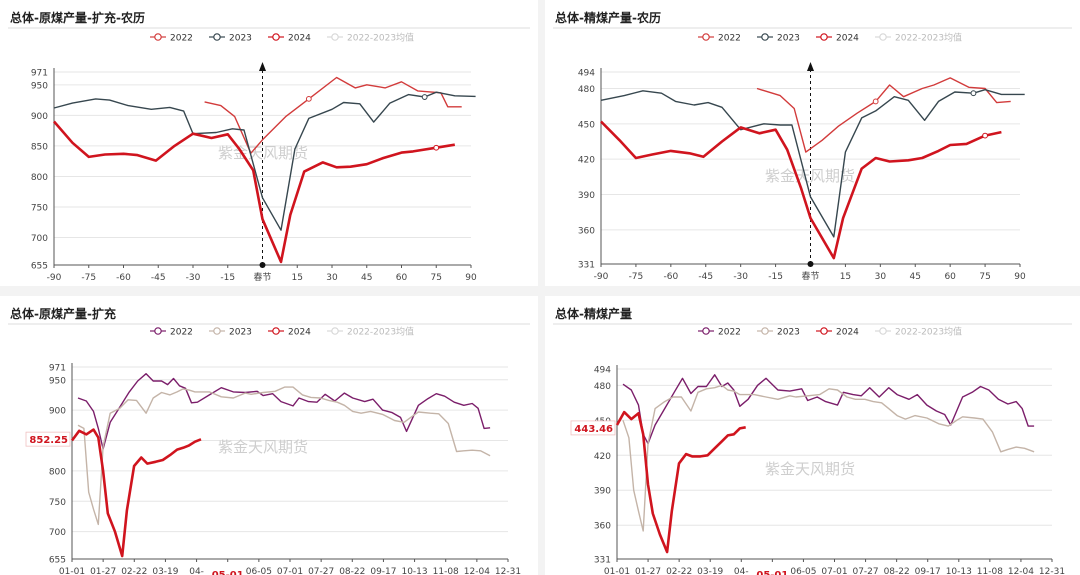 Image resolution: width=1080 pixels, height=575 pixels. I want to click on x-tick-label: 30, so click(881, 277).